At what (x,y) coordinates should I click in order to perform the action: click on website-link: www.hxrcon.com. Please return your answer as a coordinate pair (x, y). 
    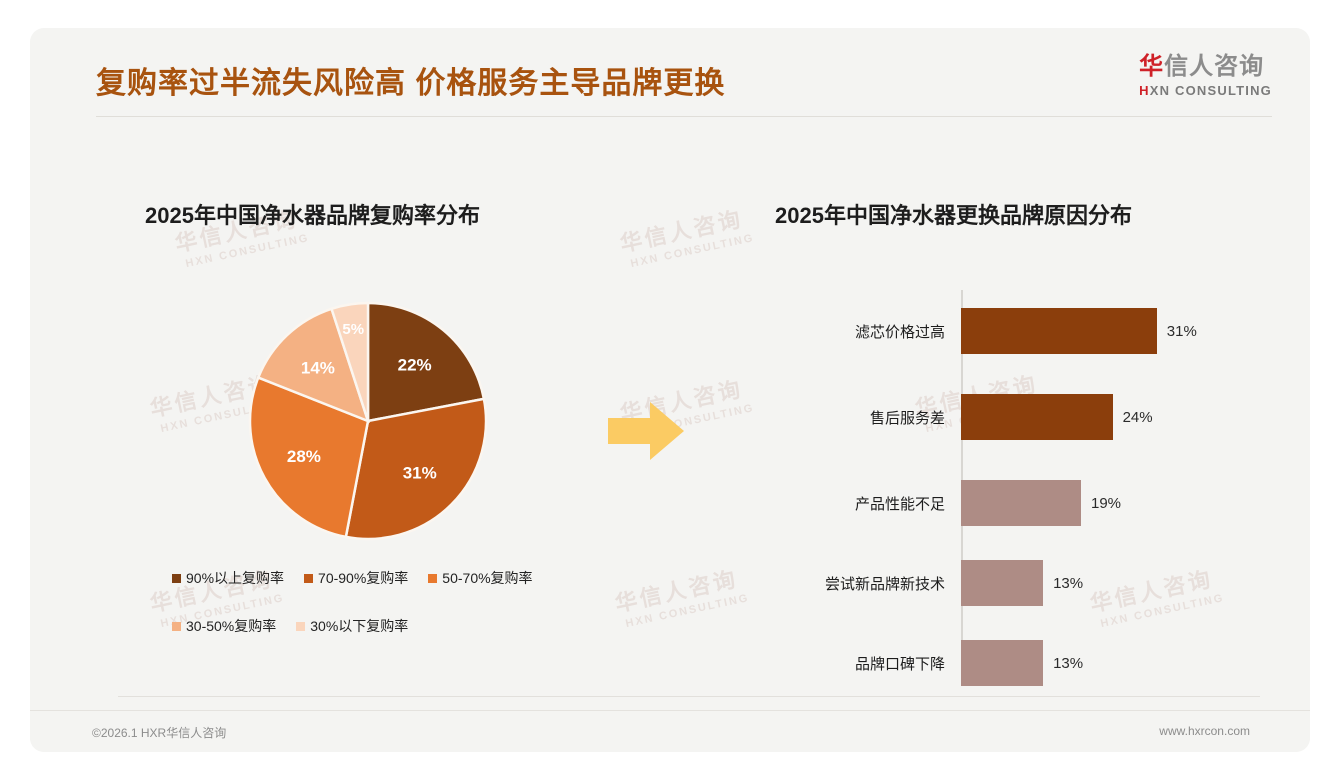
    Looking at the image, I should click on (1204, 731).